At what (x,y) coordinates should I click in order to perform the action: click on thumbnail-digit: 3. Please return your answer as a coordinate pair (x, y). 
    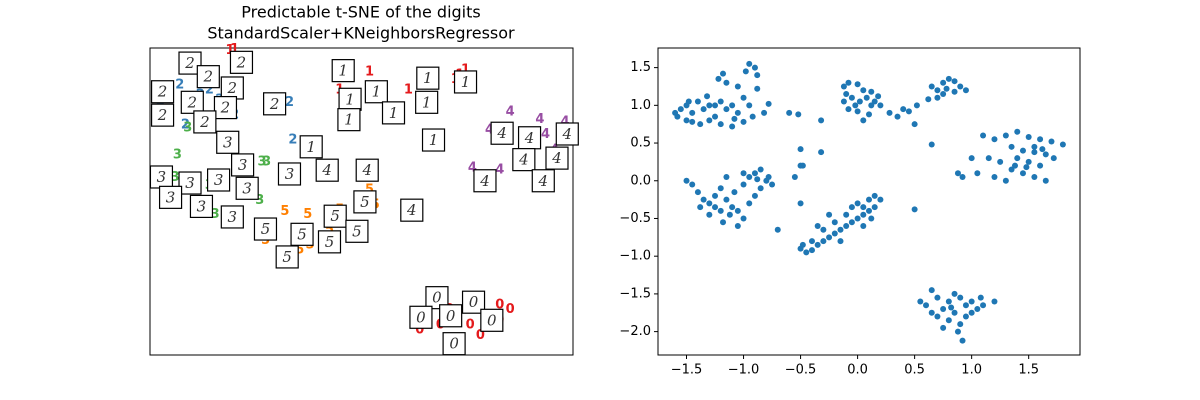
    Looking at the image, I should click on (202, 206).